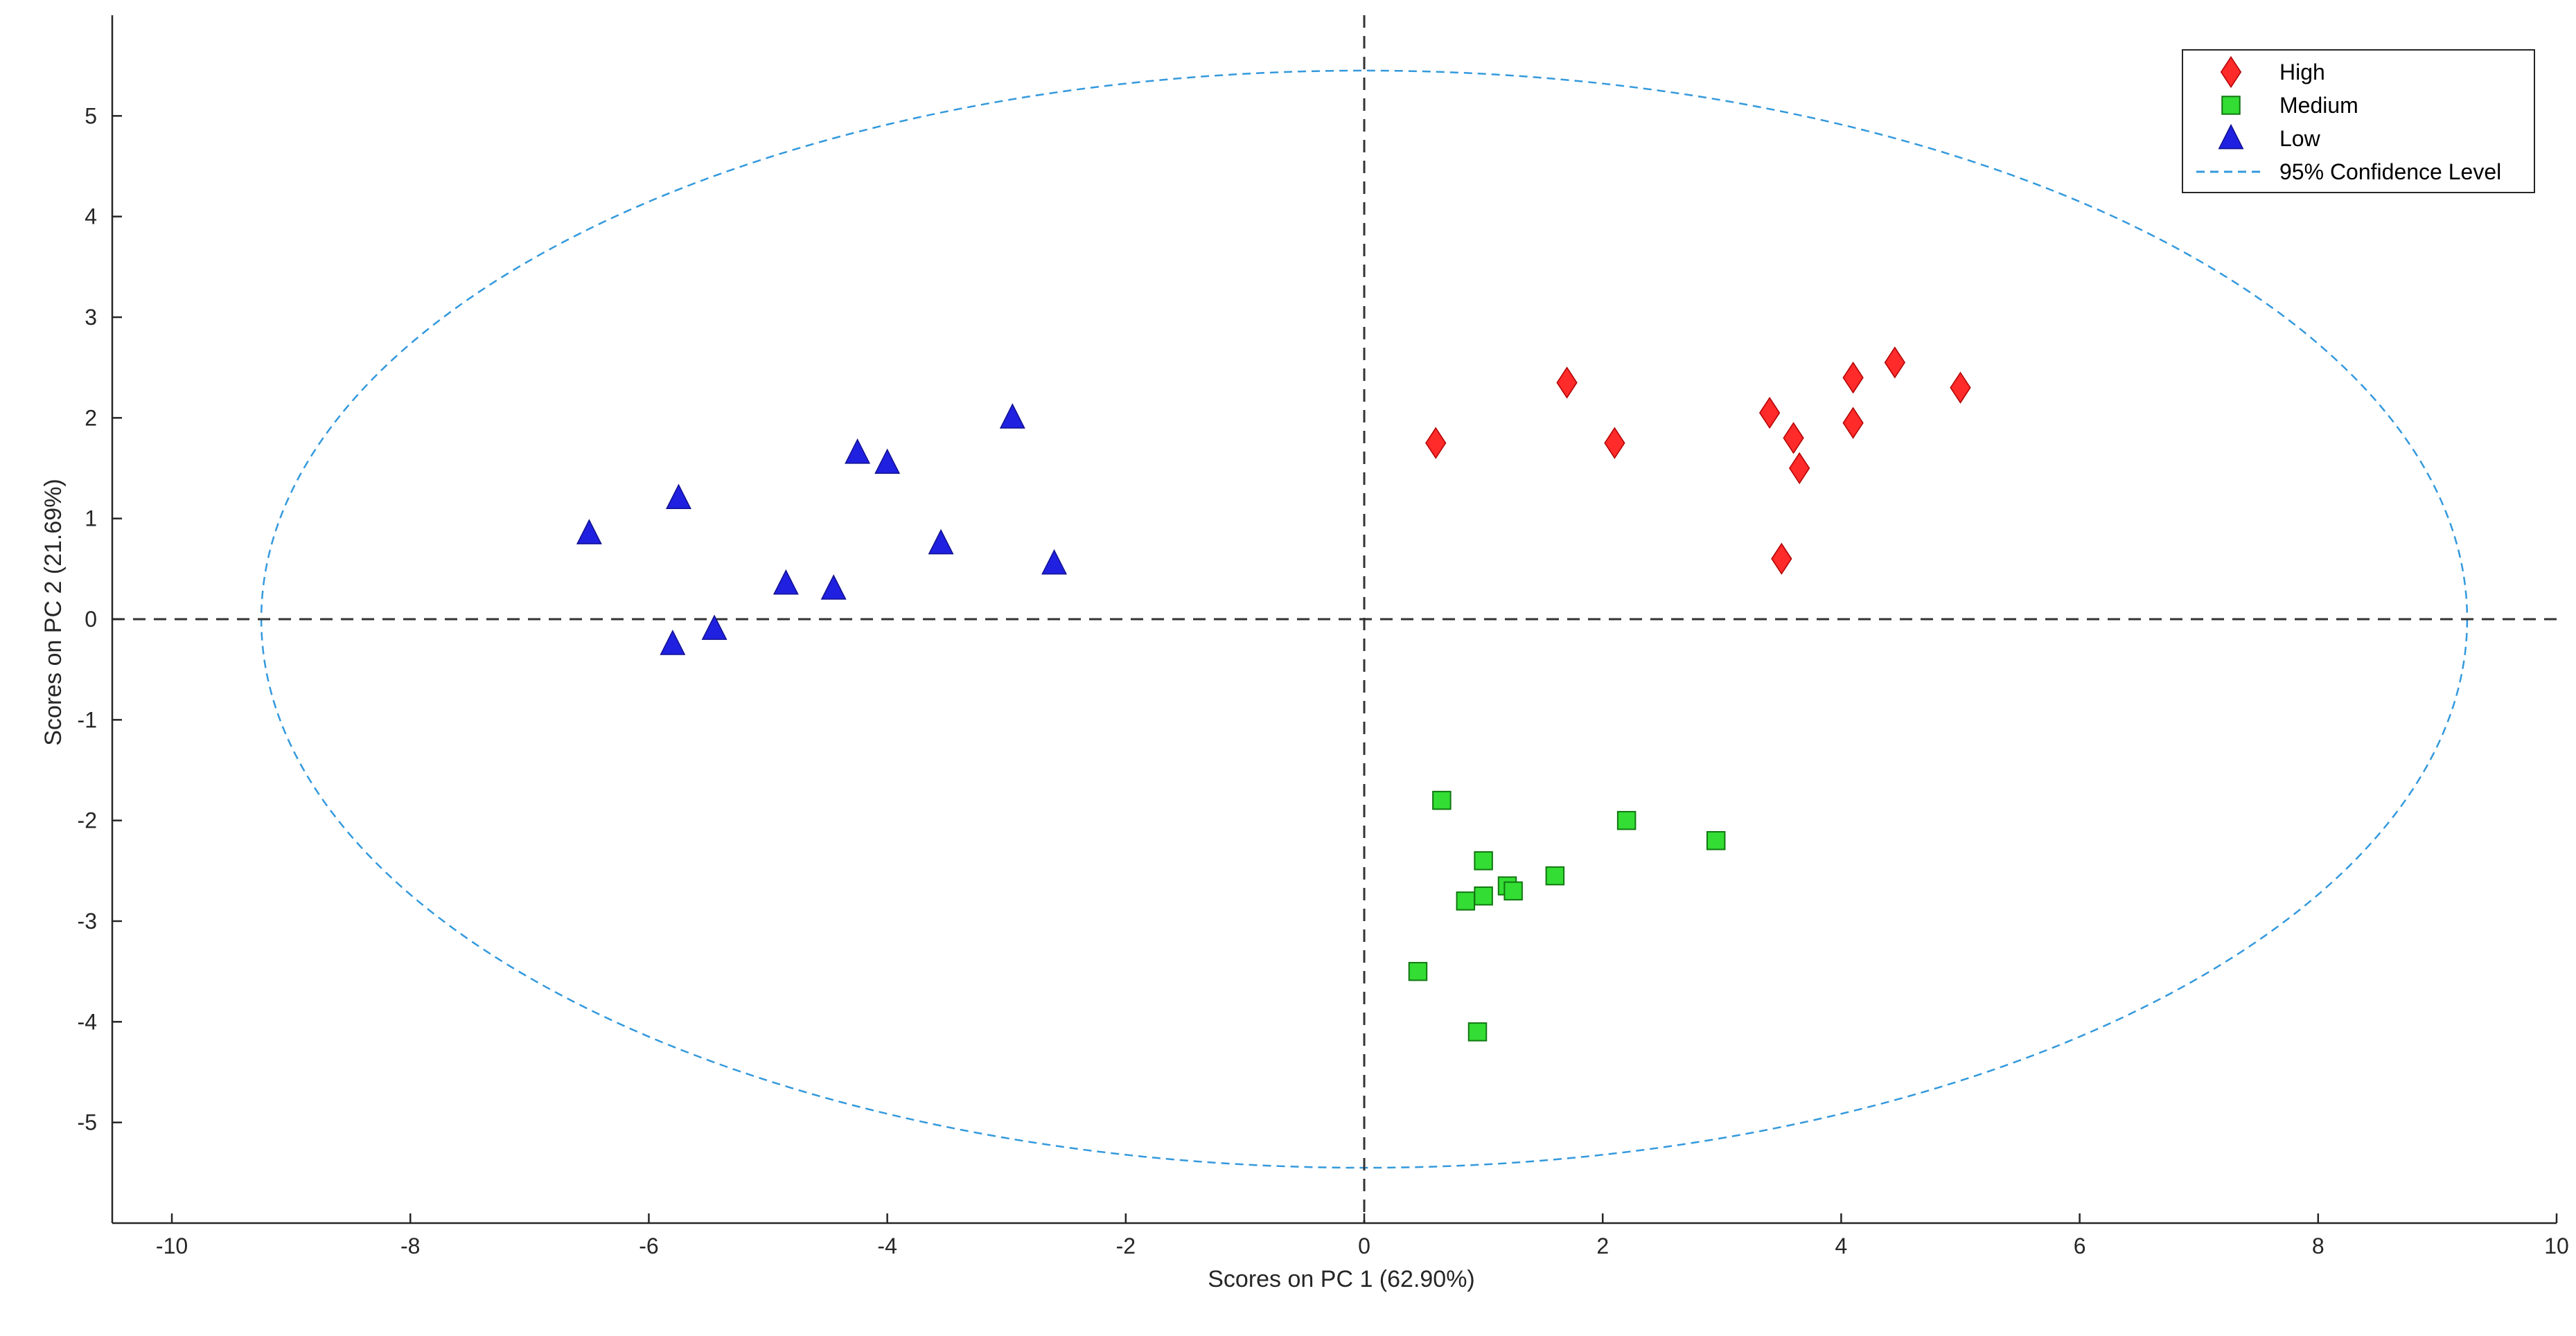 The width and height of the screenshot is (2576, 1336). Describe the element at coordinates (91, 518) in the screenshot. I see `y-tick-label: 1` at that location.